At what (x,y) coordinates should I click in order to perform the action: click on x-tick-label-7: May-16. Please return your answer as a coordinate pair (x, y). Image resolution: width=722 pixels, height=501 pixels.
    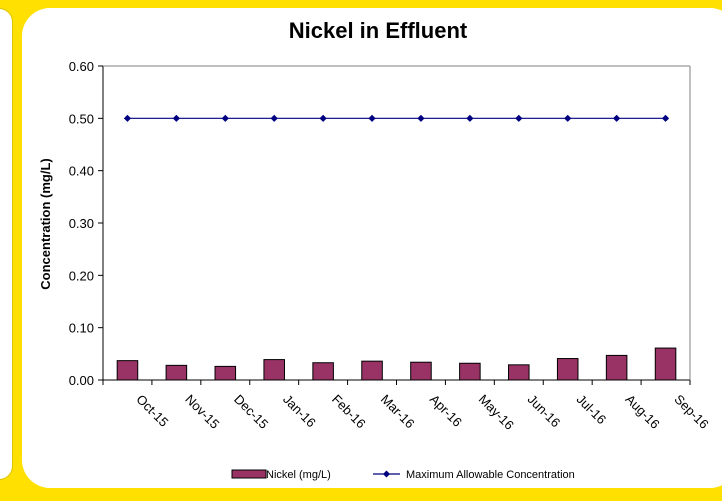
    Looking at the image, I should click on (496, 412).